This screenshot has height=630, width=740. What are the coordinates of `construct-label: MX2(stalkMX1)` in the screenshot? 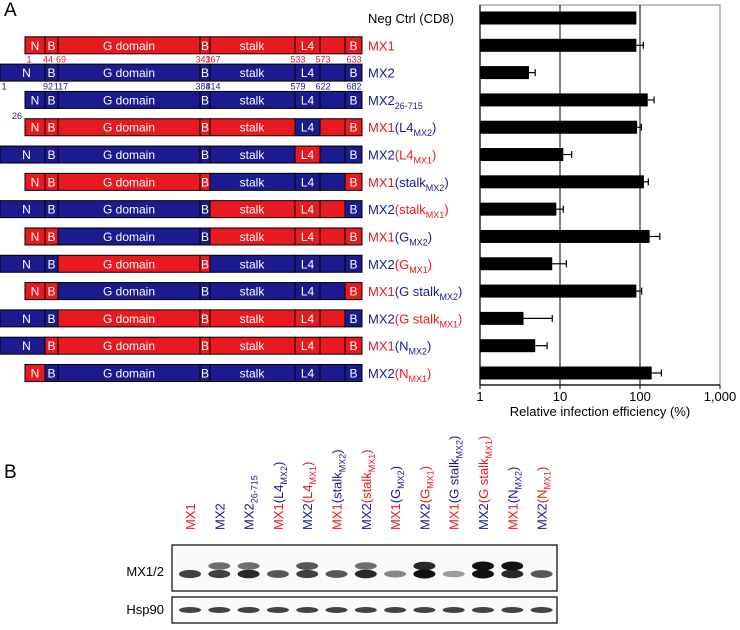 It's located at (368, 489).